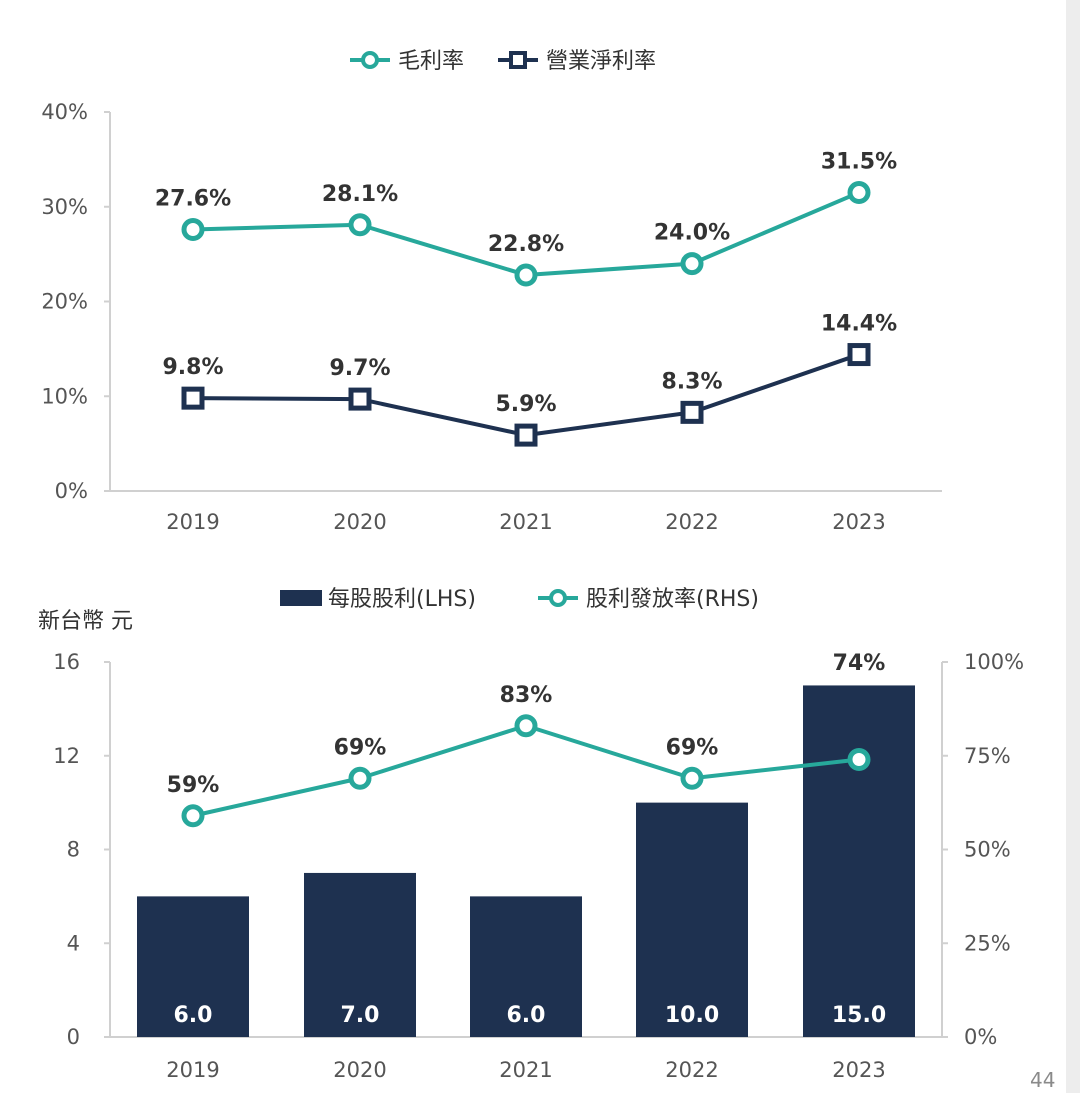 This screenshot has width=1080, height=1093. What do you see at coordinates (525, 404) in the screenshot?
I see `data-label: 5.9%` at bounding box center [525, 404].